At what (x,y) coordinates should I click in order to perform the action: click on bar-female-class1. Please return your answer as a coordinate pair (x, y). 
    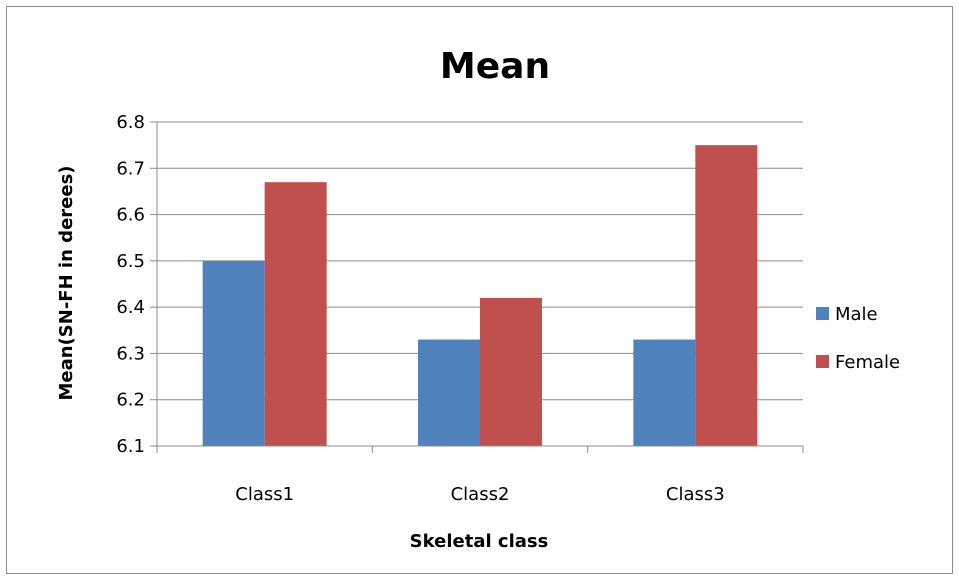
    Looking at the image, I should click on (295, 314).